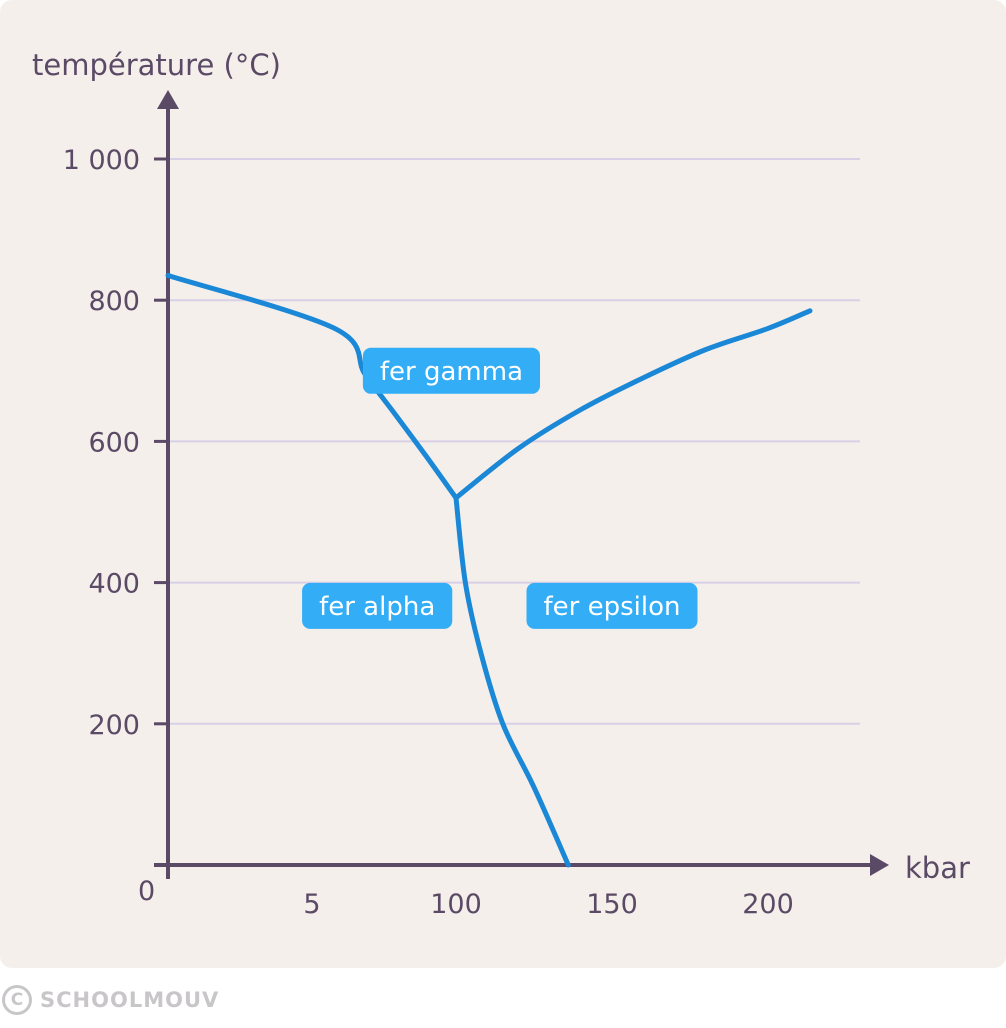  I want to click on x-axis-title: kbar, so click(937, 868).